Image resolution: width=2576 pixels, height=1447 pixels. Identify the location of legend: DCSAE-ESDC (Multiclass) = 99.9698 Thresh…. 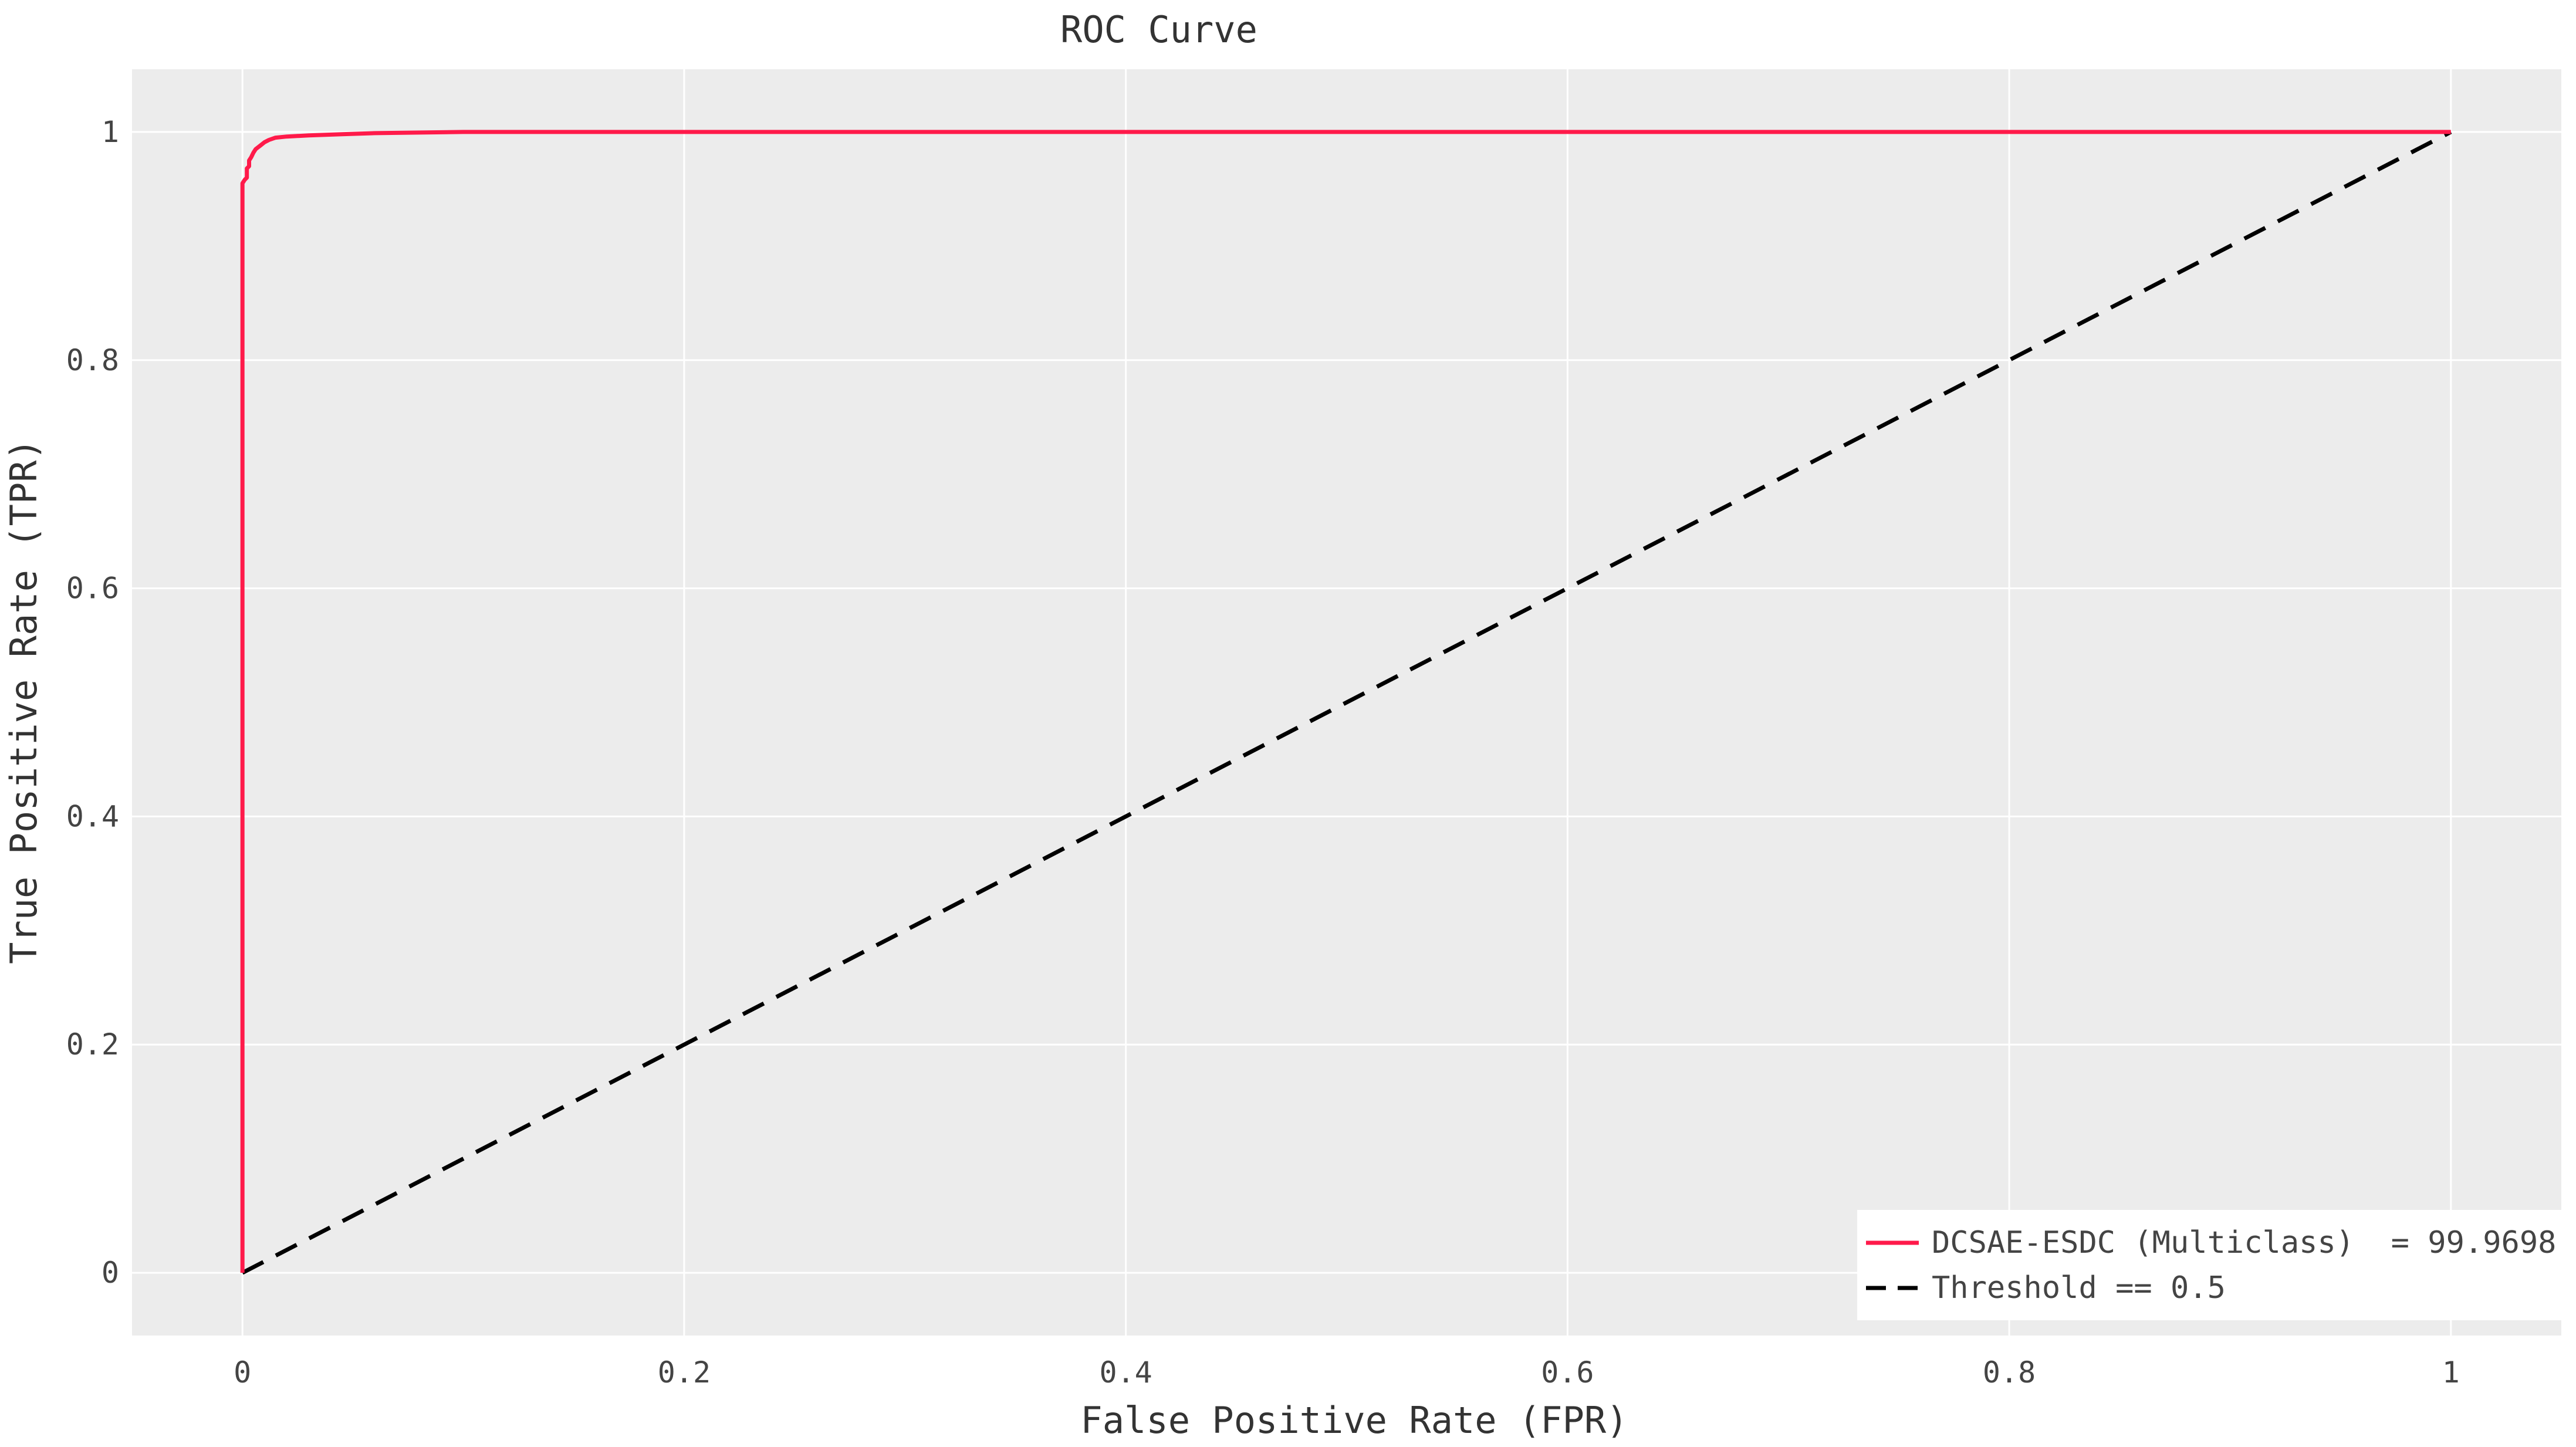
(2209, 1265).